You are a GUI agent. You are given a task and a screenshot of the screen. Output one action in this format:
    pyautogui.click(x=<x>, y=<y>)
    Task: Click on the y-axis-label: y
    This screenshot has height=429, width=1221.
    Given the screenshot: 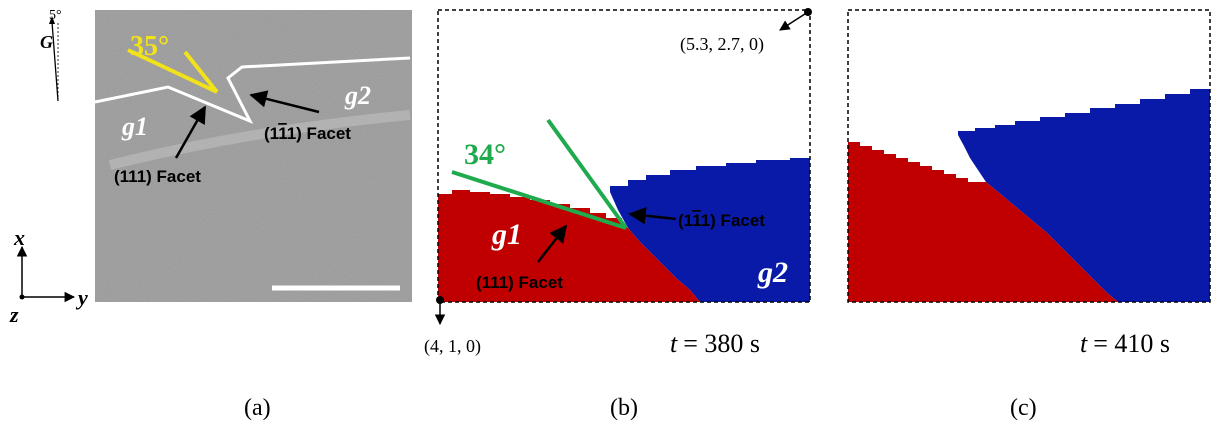 What is the action you would take?
    pyautogui.click(x=81, y=297)
    